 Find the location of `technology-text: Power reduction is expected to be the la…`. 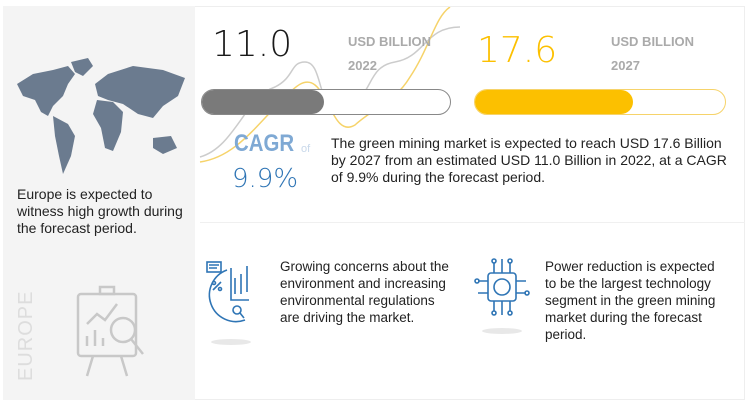

technology-text: Power reduction is expected to be the la… is located at coordinates (630, 300).